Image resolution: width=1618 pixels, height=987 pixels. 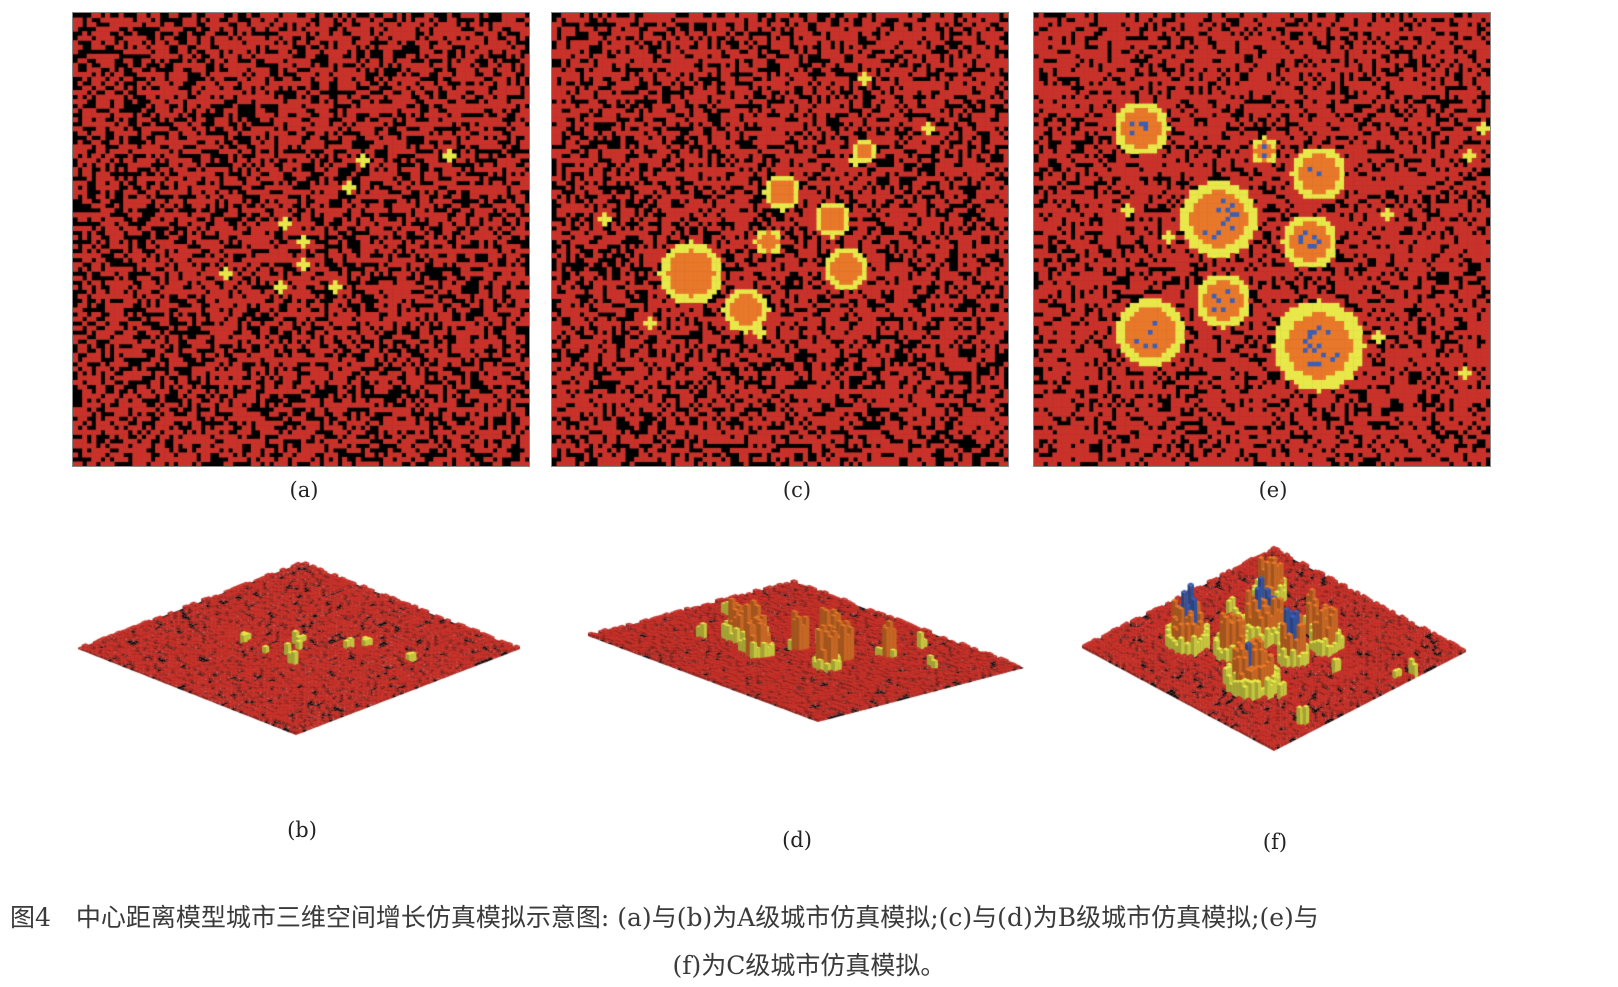 I want to click on panel-f-3d-view, so click(x=1275, y=682).